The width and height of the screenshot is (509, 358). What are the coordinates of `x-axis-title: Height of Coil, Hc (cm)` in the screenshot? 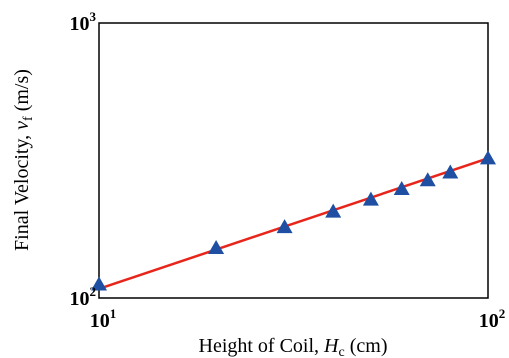 It's located at (293, 346).